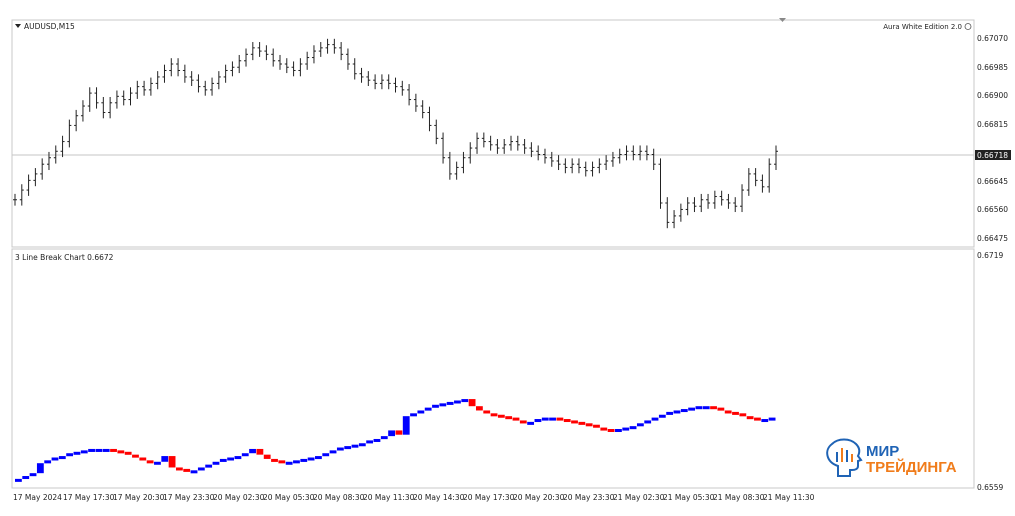  Describe the element at coordinates (395, 440) in the screenshot. I see `line-break-bricks` at that location.